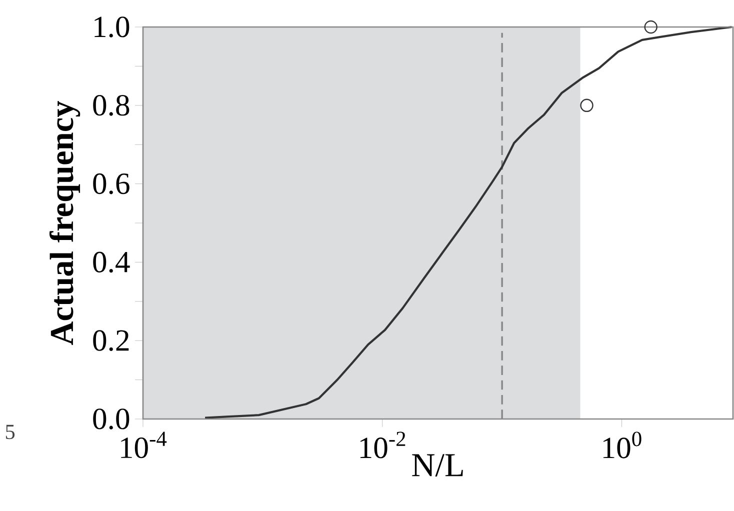 Image resolution: width=734 pixels, height=511 pixels. What do you see at coordinates (622, 445) in the screenshot?
I see `x-tick-label: 10$^{0}$` at bounding box center [622, 445].